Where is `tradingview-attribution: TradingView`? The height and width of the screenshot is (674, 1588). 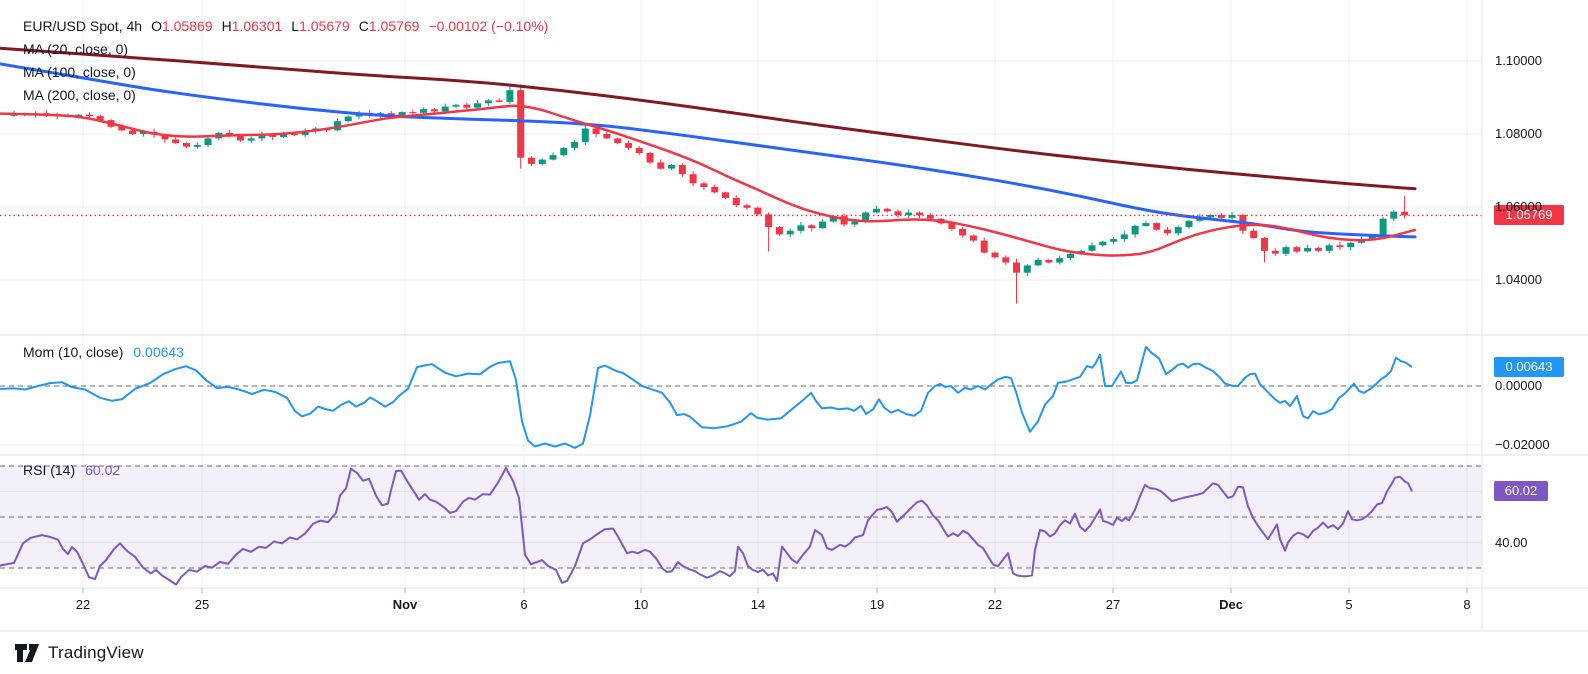 tradingview-attribution: TradingView is located at coordinates (79, 653).